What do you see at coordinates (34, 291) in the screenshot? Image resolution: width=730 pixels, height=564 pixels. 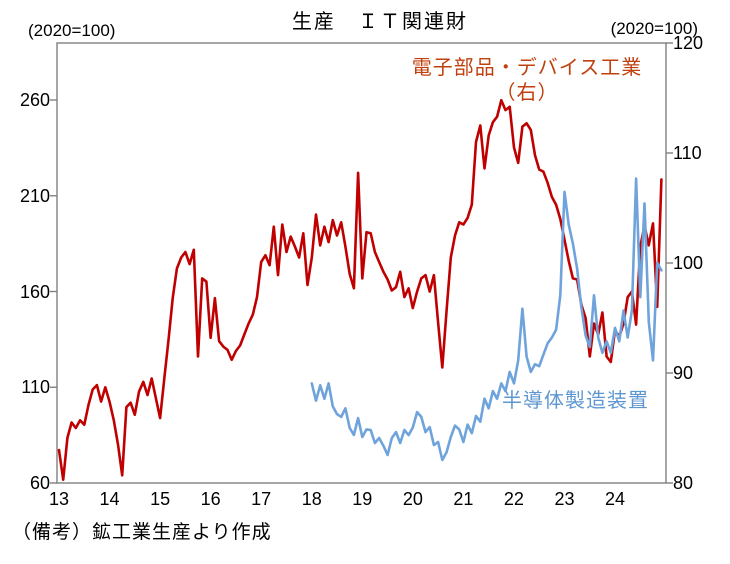 I see `left-axis-tick-label: 160` at bounding box center [34, 291].